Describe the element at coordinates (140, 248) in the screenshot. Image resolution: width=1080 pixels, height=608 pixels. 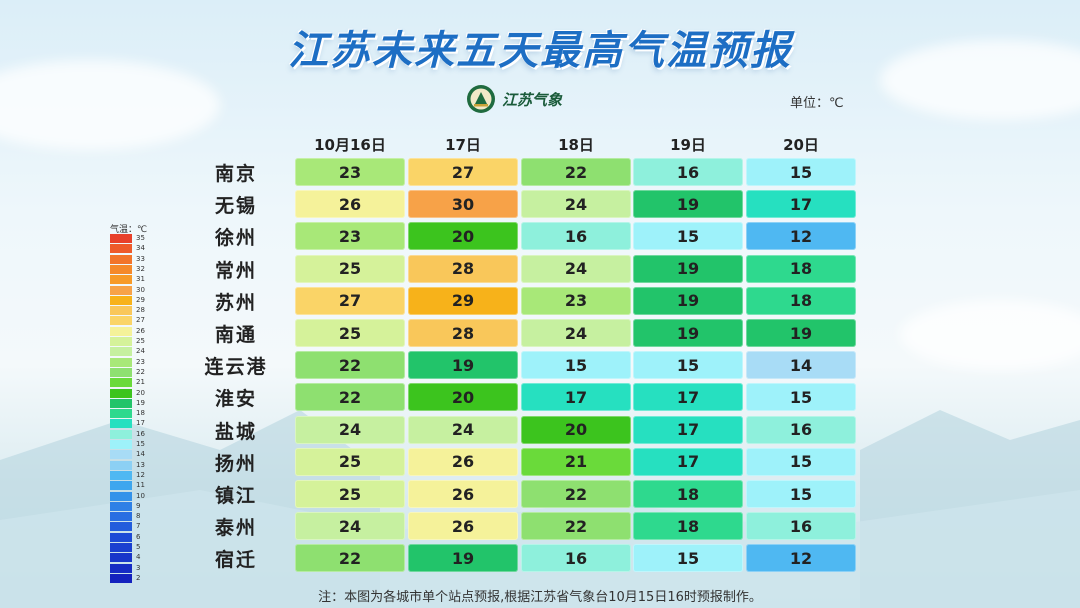
I see `legend-label: 34` at that location.